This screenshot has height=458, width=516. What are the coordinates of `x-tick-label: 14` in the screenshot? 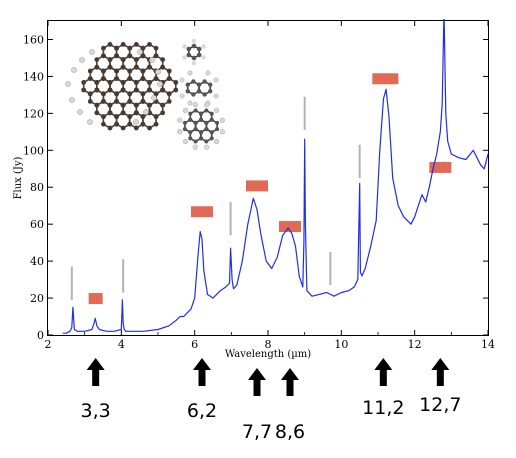 It's located at (488, 344).